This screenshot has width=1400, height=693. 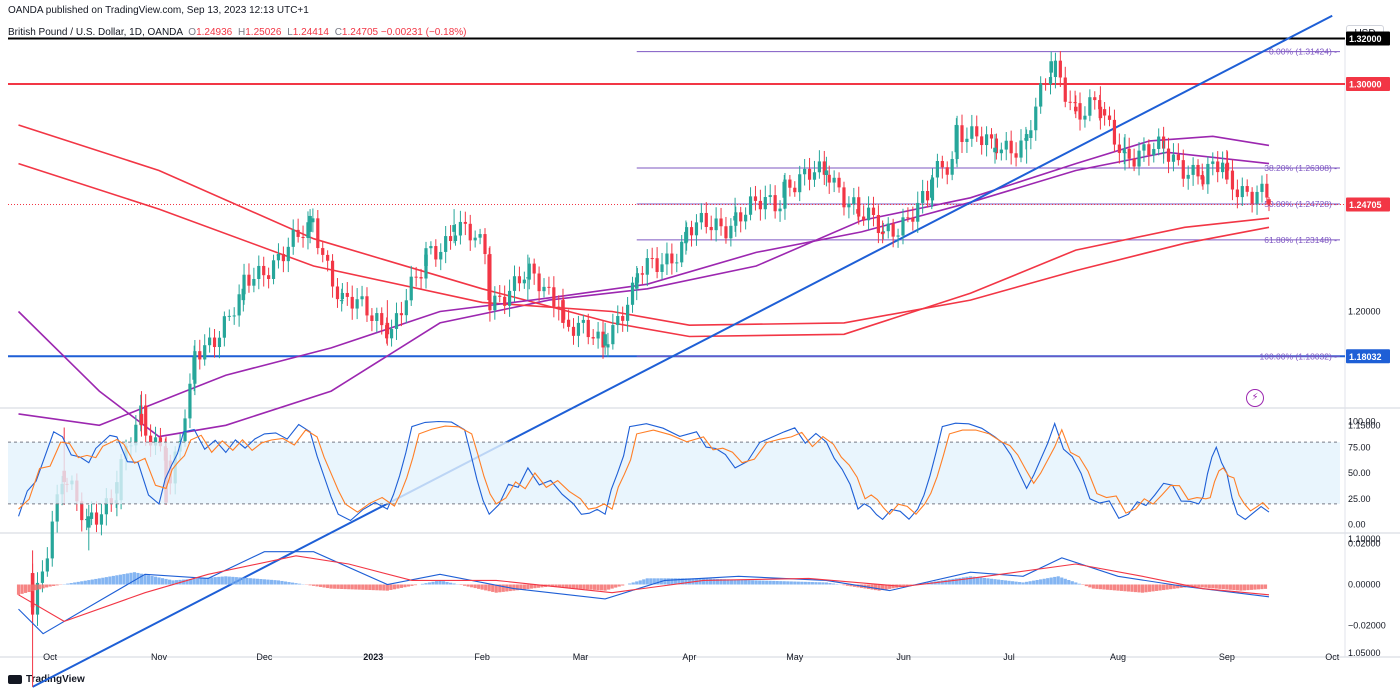 What do you see at coordinates (159, 657) in the screenshot?
I see `time-tick-label: Nov` at bounding box center [159, 657].